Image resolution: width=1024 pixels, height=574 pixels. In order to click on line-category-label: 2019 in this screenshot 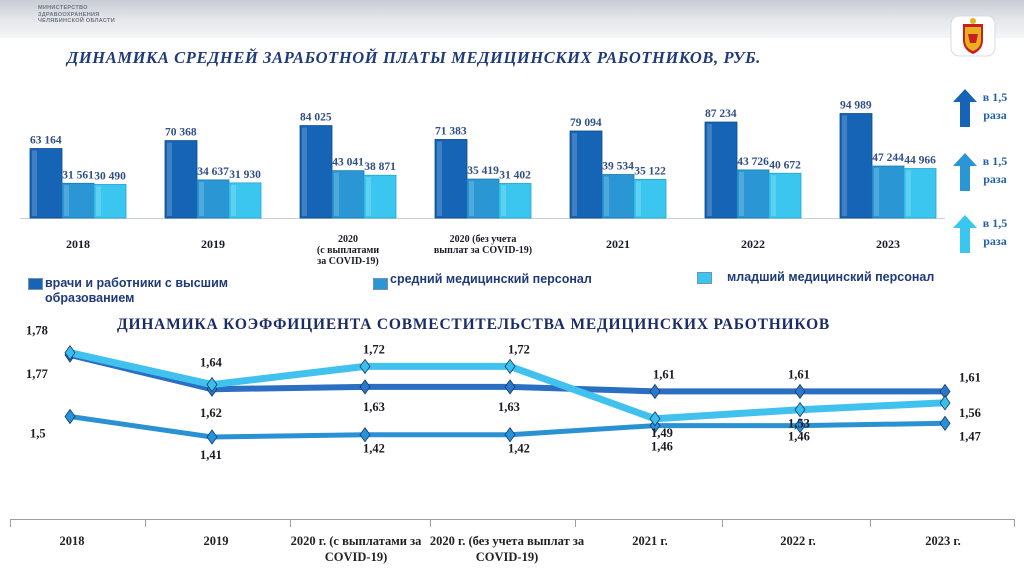, I will do `click(216, 541)`.